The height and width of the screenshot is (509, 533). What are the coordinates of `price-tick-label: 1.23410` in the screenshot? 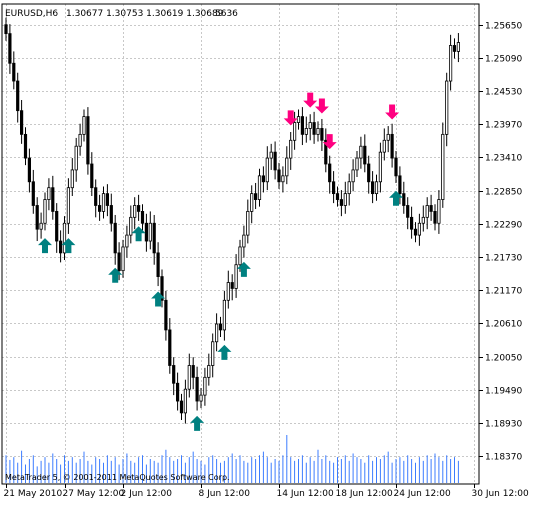 It's located at (503, 159).